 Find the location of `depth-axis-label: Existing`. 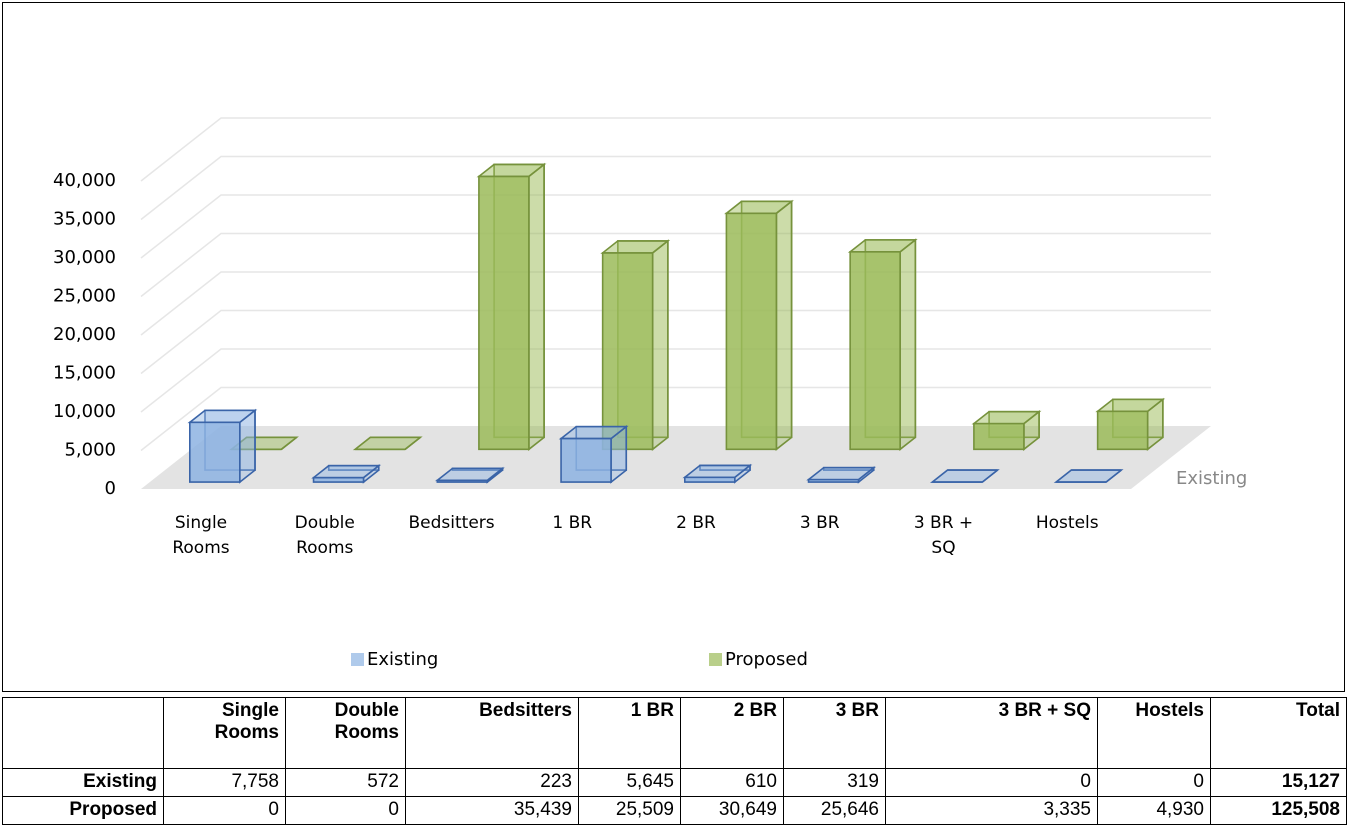

depth-axis-label: Existing is located at coordinates (1211, 478).